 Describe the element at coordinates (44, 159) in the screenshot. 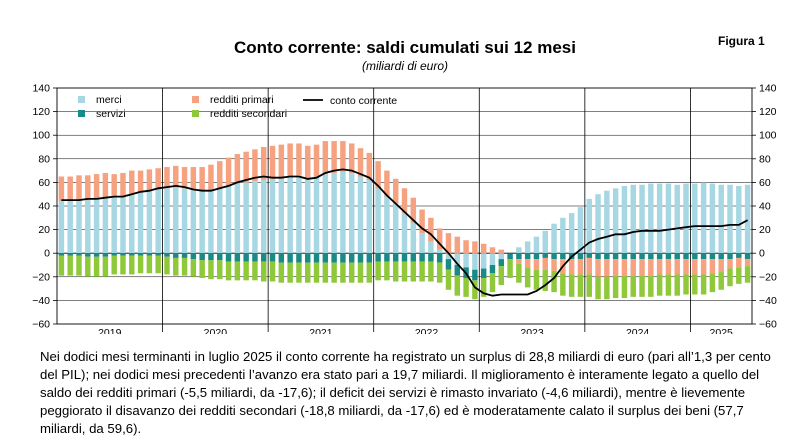

I see `y-tick-label-left: 80` at that location.